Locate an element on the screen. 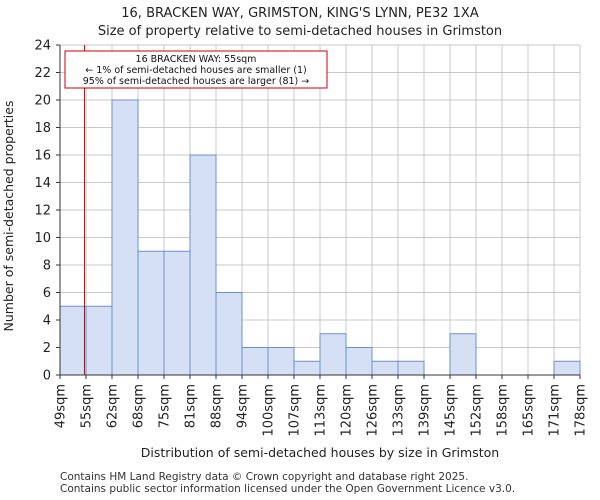 The width and height of the screenshot is (600, 500). x-tick-label: 55sqm is located at coordinates (87, 406).